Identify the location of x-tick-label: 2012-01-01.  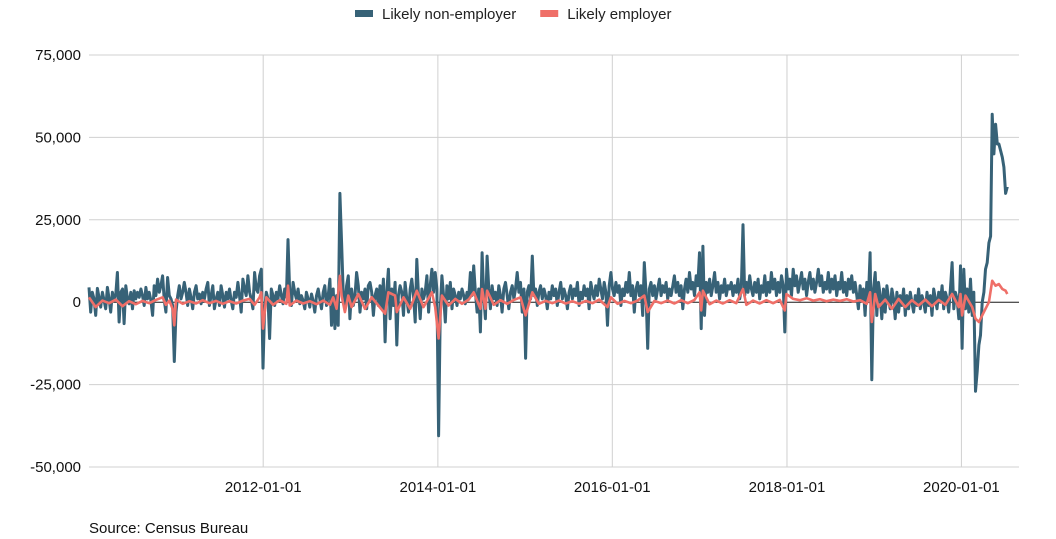
(263, 487).